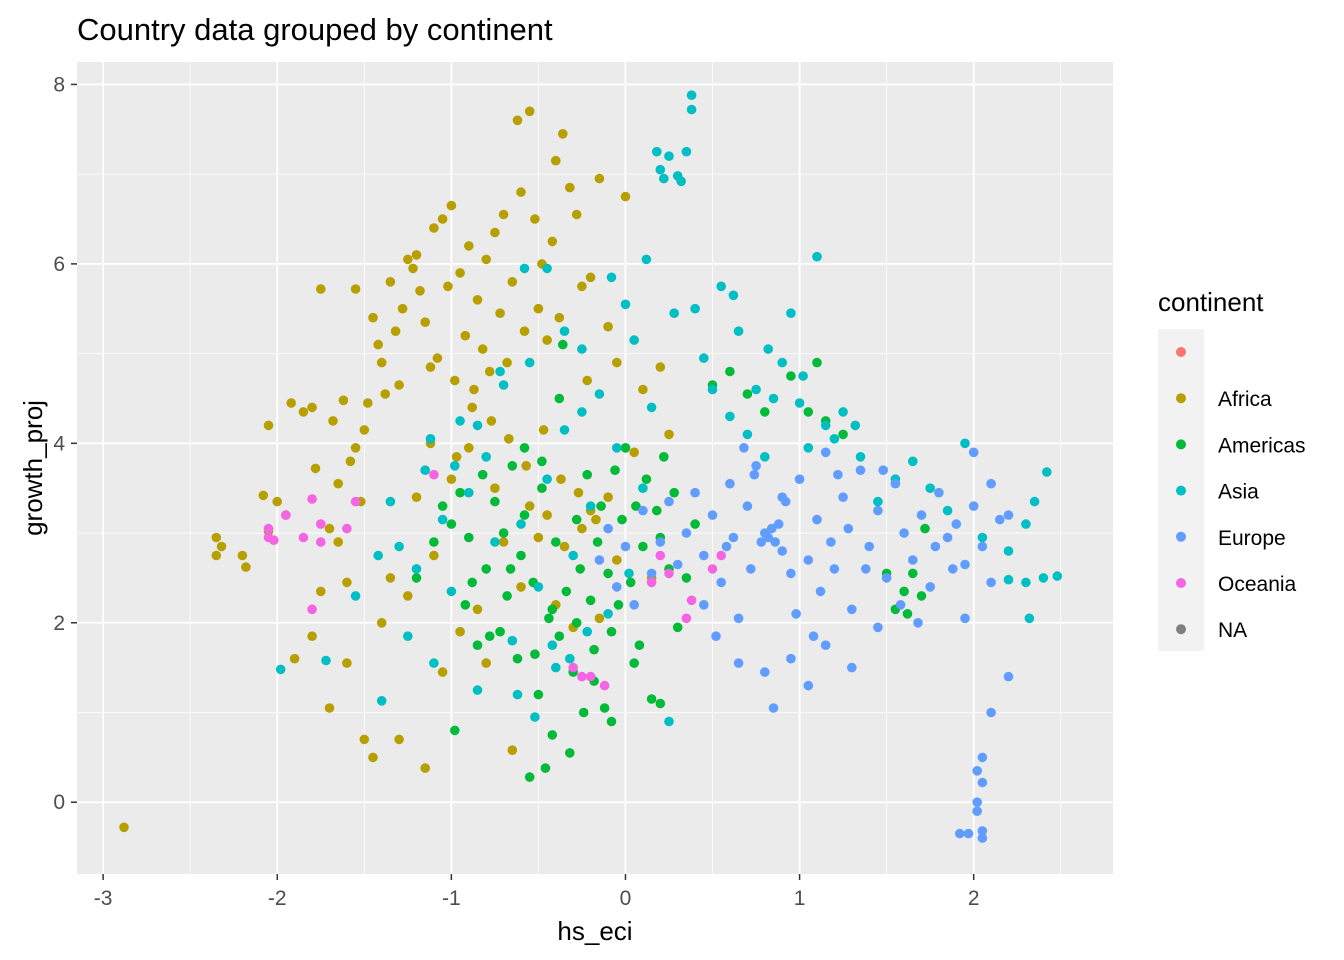 The width and height of the screenshot is (1344, 960). Describe the element at coordinates (33, 468) in the screenshot. I see `y-axis-title: growth_proj` at that location.